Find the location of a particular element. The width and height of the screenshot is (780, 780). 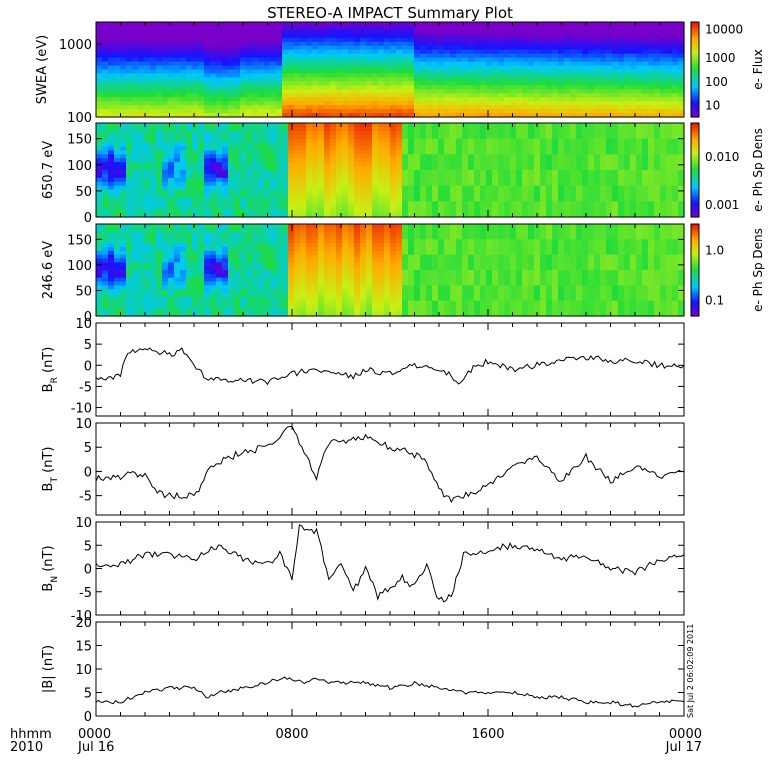

y-tick-label: 1000 is located at coordinates (75, 45).